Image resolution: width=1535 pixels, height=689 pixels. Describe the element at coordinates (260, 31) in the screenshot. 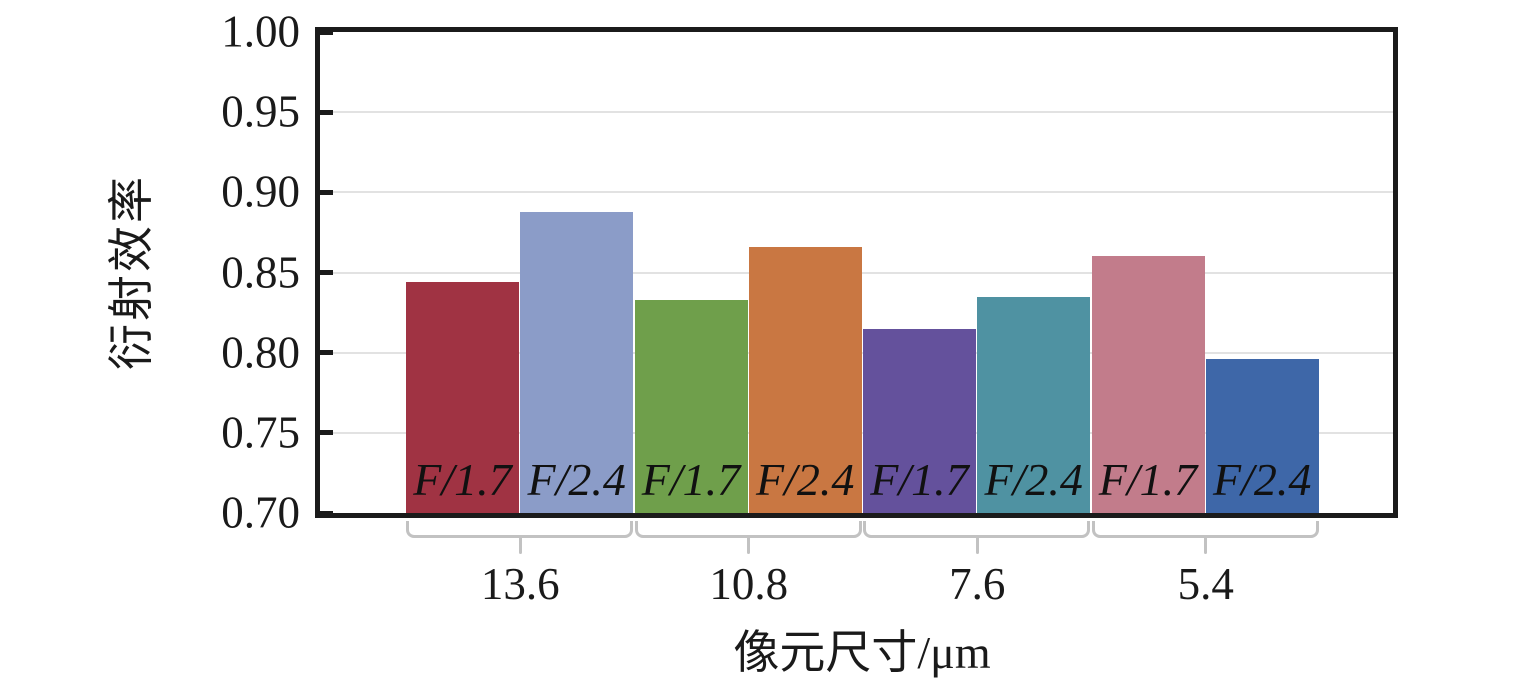

I see `y-tick-label: 1.00` at that location.